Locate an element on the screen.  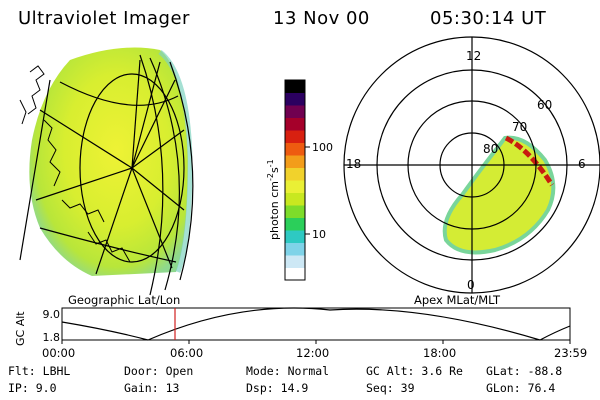
svg-text: photon cm-2s-1 is located at coordinates (273, 199).